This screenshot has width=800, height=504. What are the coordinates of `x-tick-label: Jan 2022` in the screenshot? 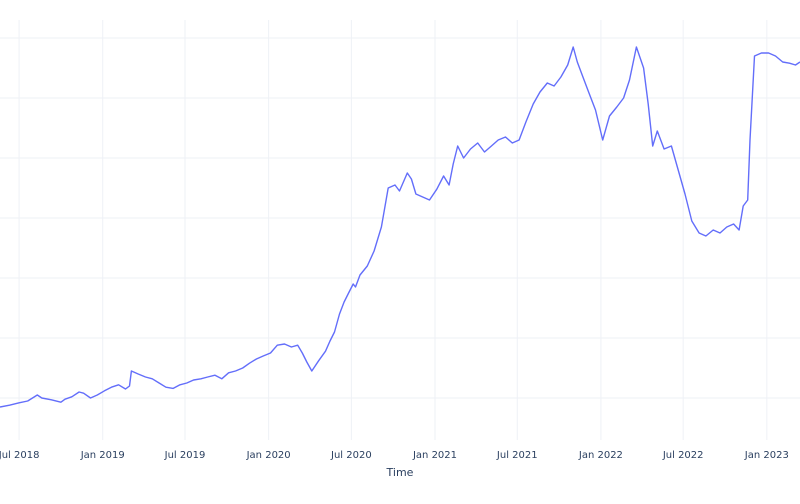 It's located at (600, 455).